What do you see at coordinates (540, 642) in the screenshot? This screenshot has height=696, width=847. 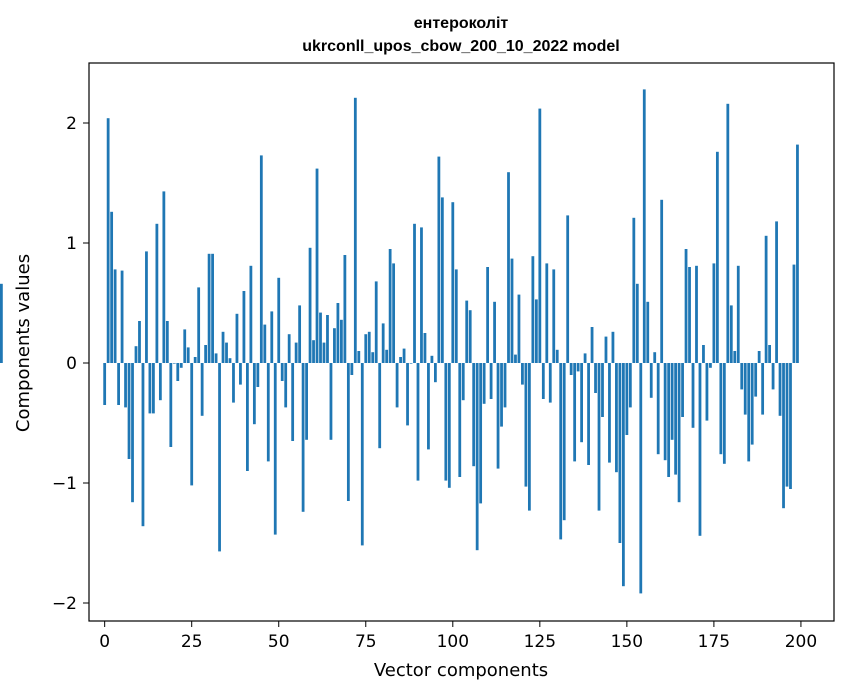 I see `x-tick-label: 125` at bounding box center [540, 642].